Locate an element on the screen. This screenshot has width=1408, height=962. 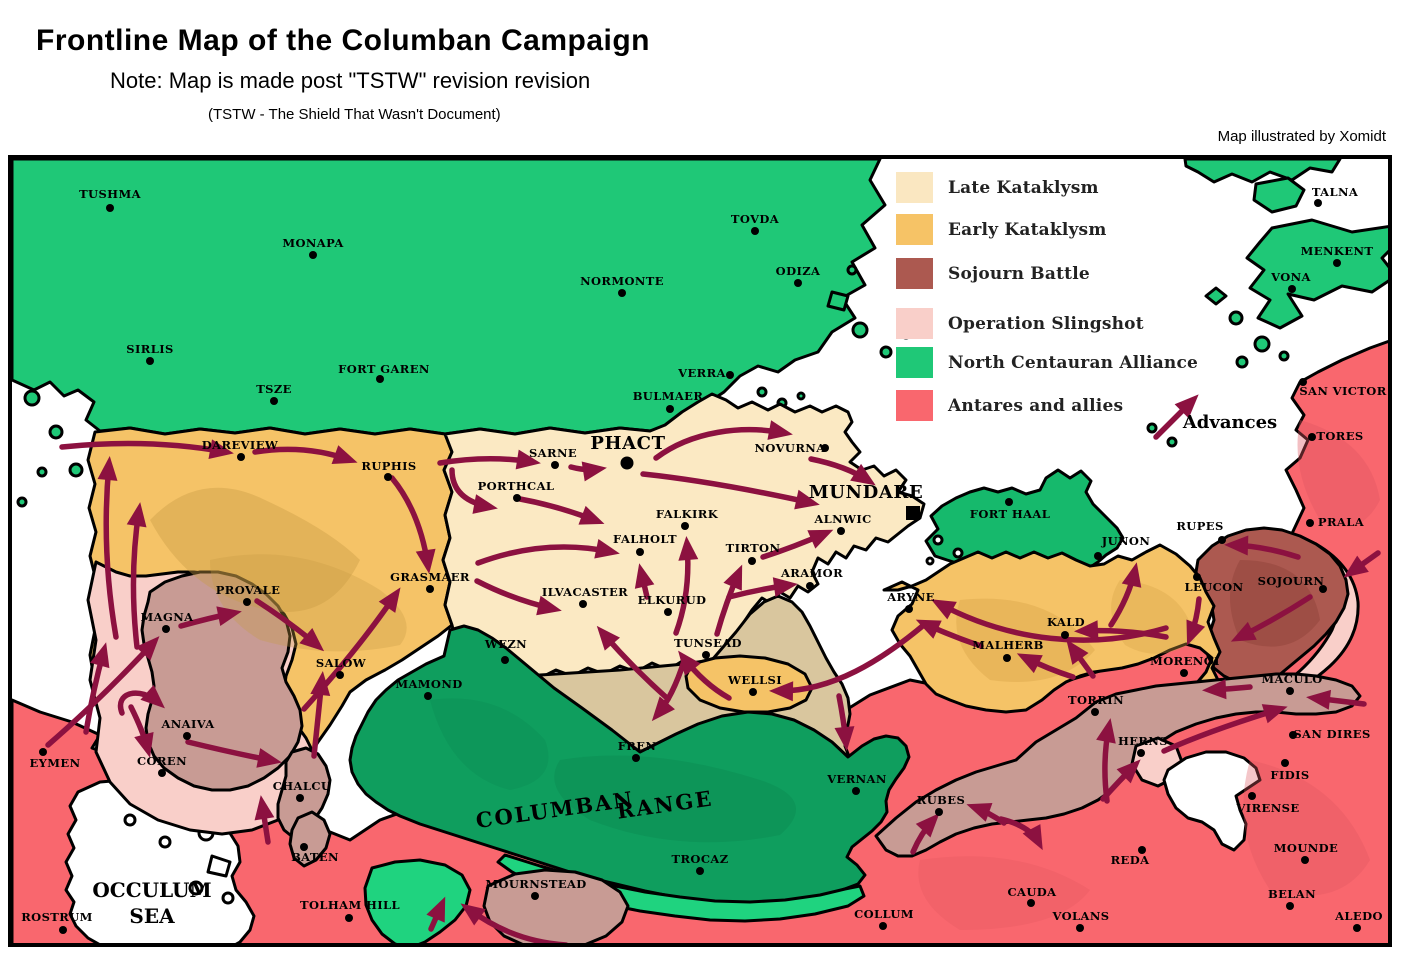
city-label: ARAMOR is located at coordinates (811, 573).